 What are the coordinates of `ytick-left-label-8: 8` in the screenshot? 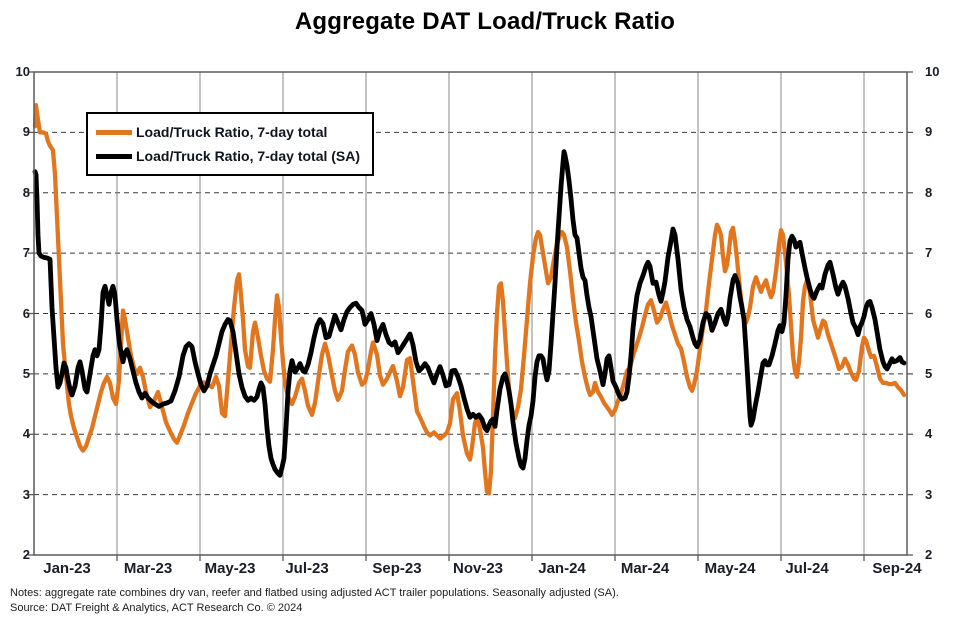 It's located at (26, 192).